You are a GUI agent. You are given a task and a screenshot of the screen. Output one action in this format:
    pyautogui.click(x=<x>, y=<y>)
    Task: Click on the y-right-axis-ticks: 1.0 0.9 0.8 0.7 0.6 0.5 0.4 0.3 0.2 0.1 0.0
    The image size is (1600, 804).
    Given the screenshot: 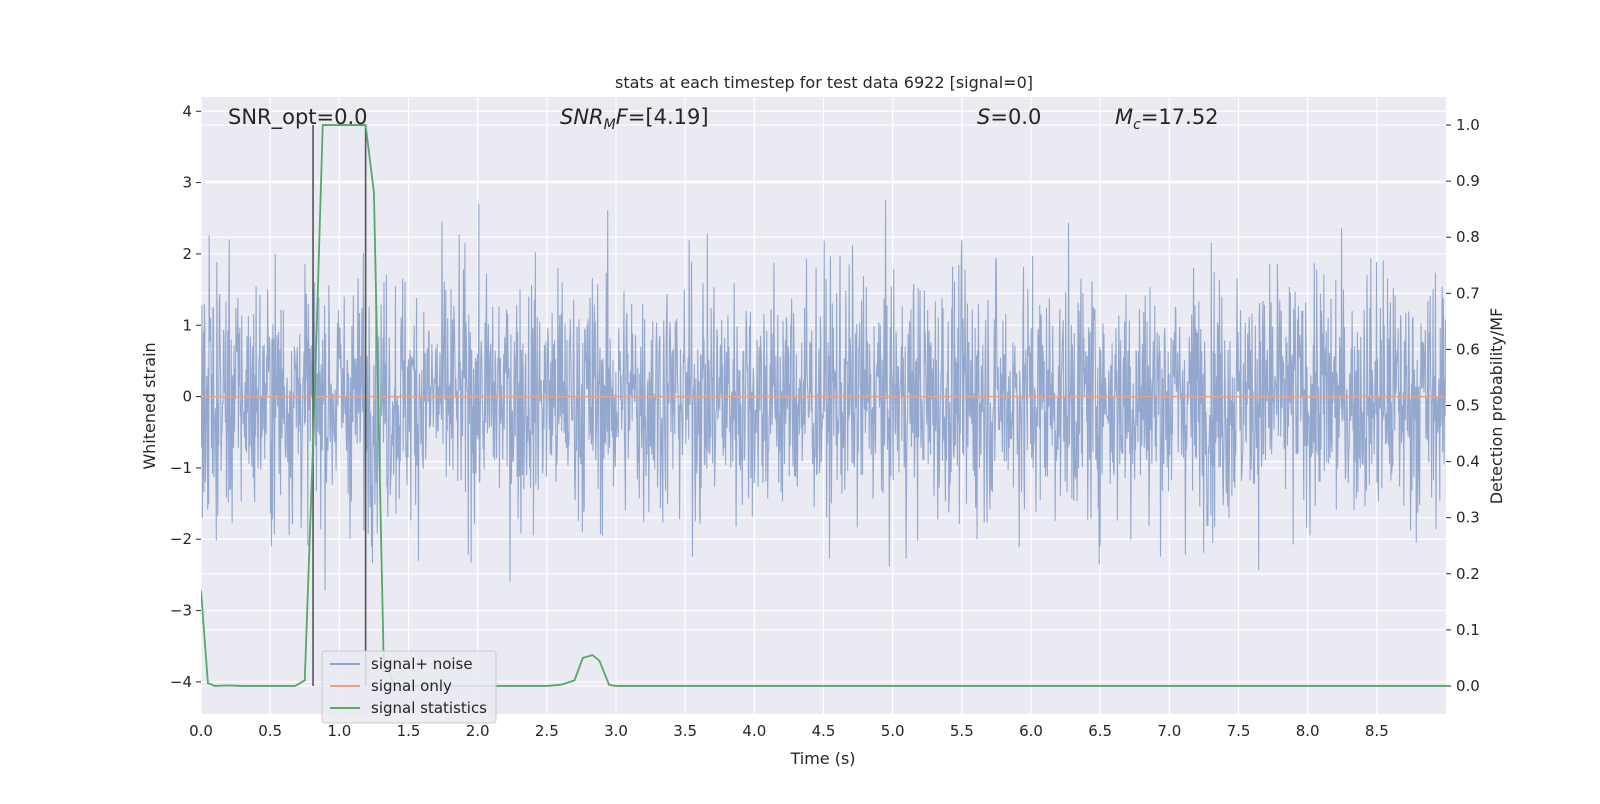 What is the action you would take?
    pyautogui.click(x=1463, y=405)
    